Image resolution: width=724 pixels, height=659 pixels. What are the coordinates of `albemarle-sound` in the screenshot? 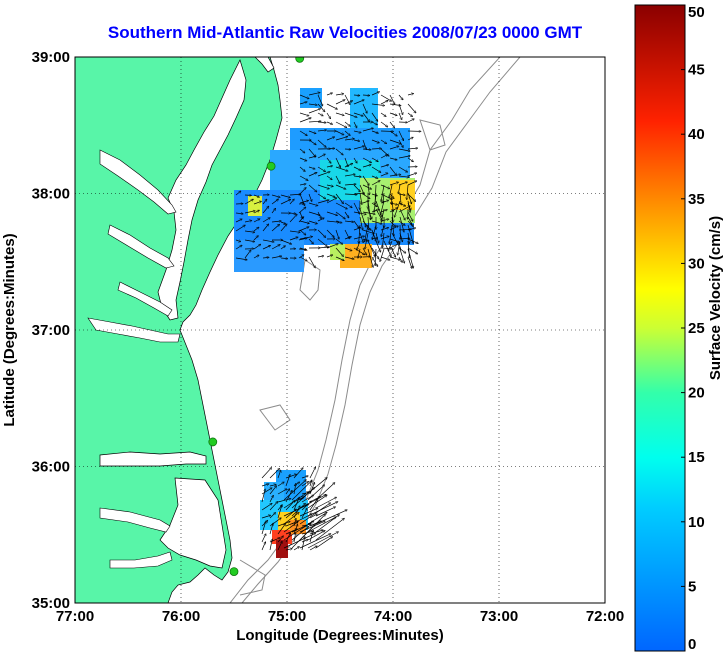 It's located at (153, 459).